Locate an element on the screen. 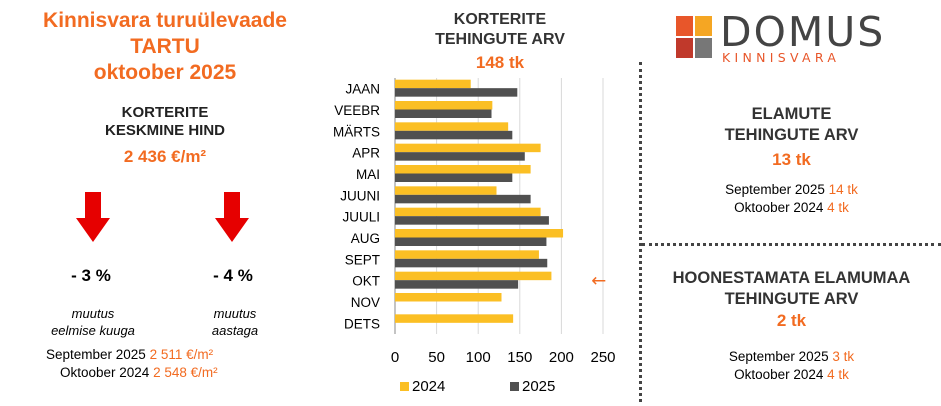  legend-label: 2025 is located at coordinates (538, 386).